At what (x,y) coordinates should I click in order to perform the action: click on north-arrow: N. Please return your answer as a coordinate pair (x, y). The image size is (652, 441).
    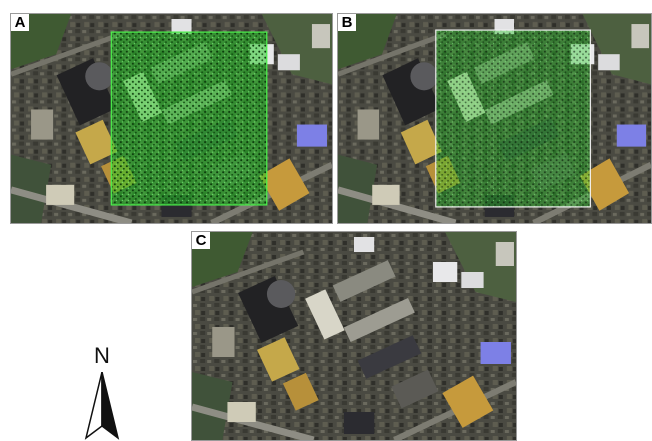
    Looking at the image, I should click on (102, 392).